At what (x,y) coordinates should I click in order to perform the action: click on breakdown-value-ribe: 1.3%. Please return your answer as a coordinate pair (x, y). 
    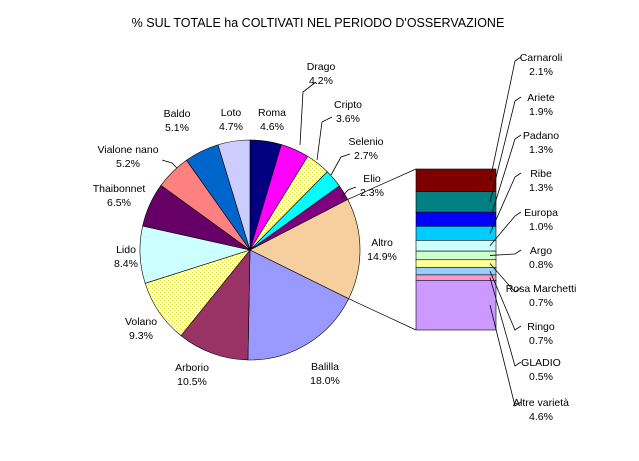
    Looking at the image, I should click on (541, 188).